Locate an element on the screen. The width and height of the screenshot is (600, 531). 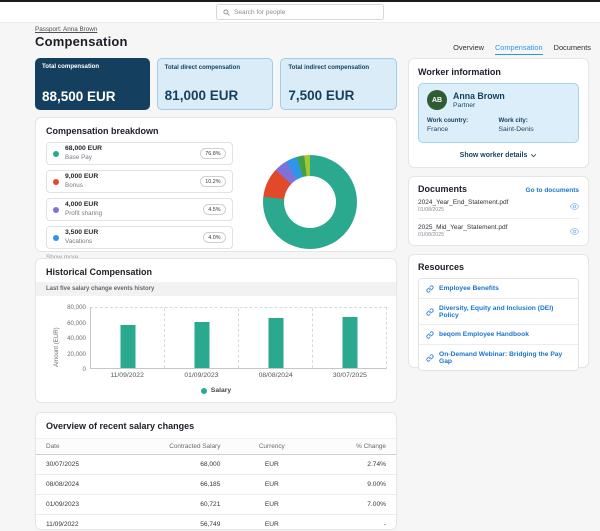
resource-label: beqom Employee Handbook is located at coordinates (484, 334).